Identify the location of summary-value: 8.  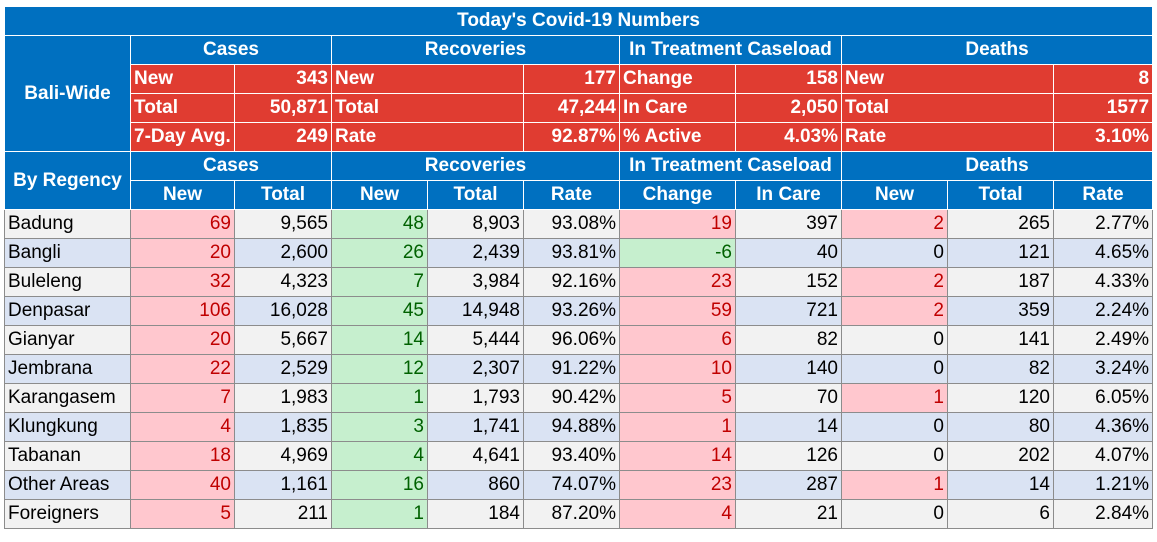
(1103, 79).